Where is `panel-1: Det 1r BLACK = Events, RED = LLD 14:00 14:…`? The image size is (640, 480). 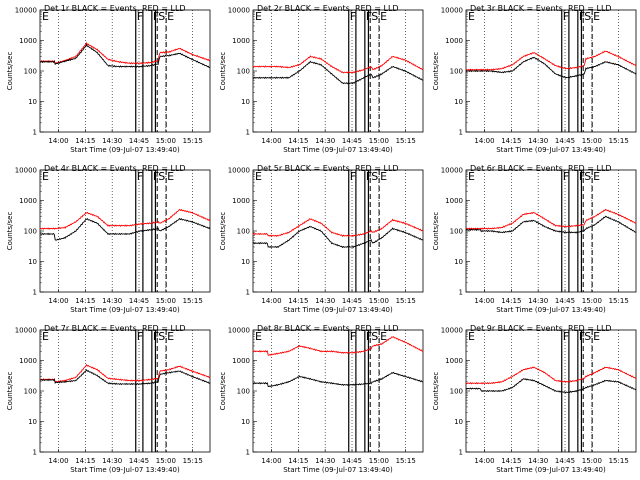 panel-1: Det 1r BLACK = Events, RED = LLD 14:00 14:… is located at coordinates (108, 79).